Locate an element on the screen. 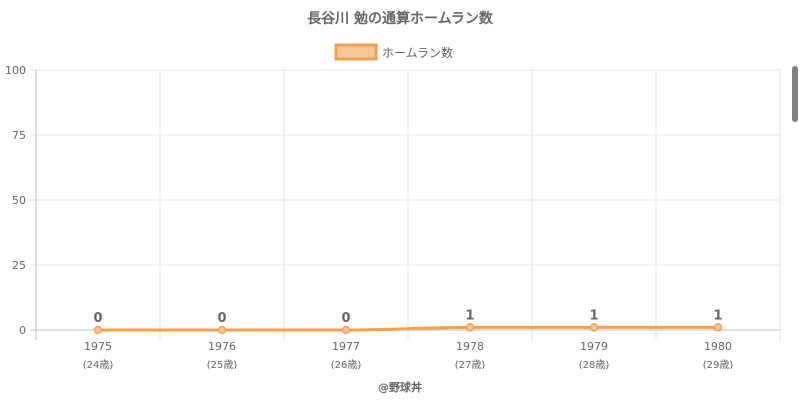 This screenshot has width=800, height=400. legend: ホームラン数 is located at coordinates (393, 52).